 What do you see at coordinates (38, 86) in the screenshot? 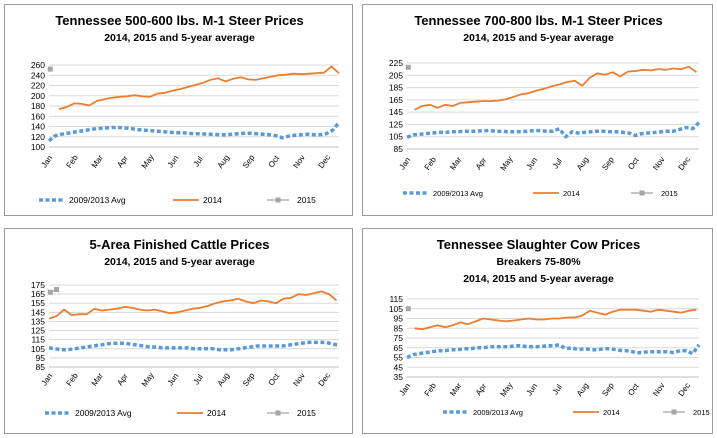
I see `y-tick-label: 220` at bounding box center [38, 86].